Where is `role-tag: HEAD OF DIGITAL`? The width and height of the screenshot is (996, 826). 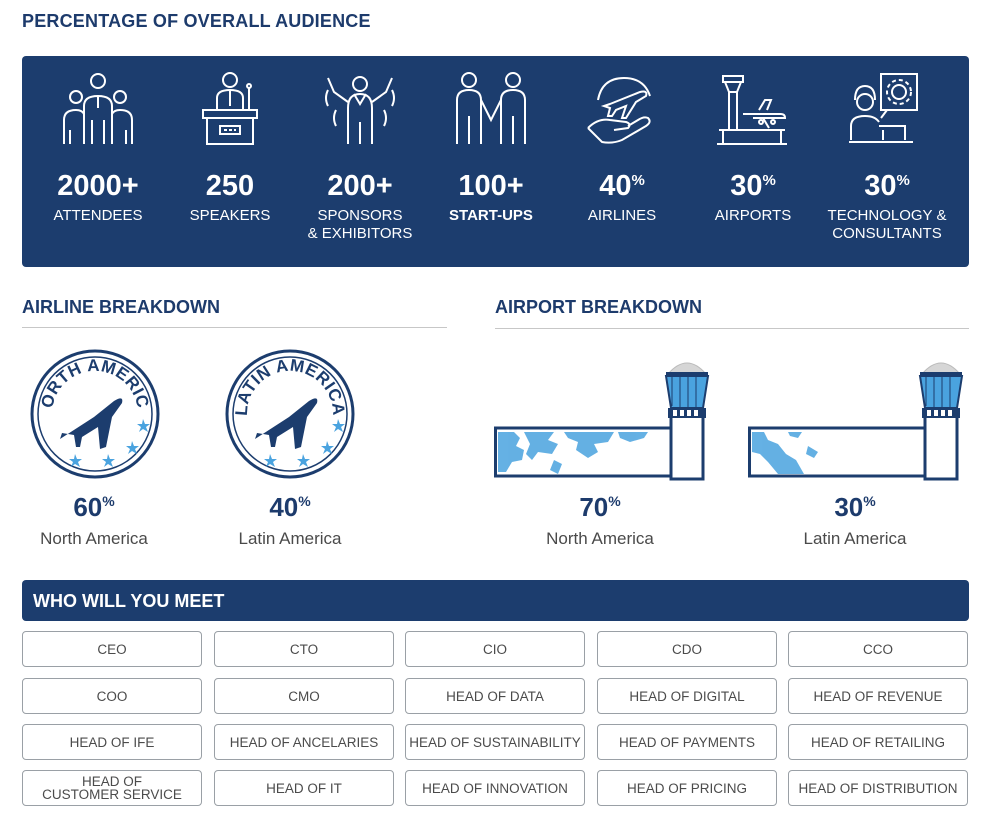 role-tag: HEAD OF DIGITAL is located at coordinates (687, 696).